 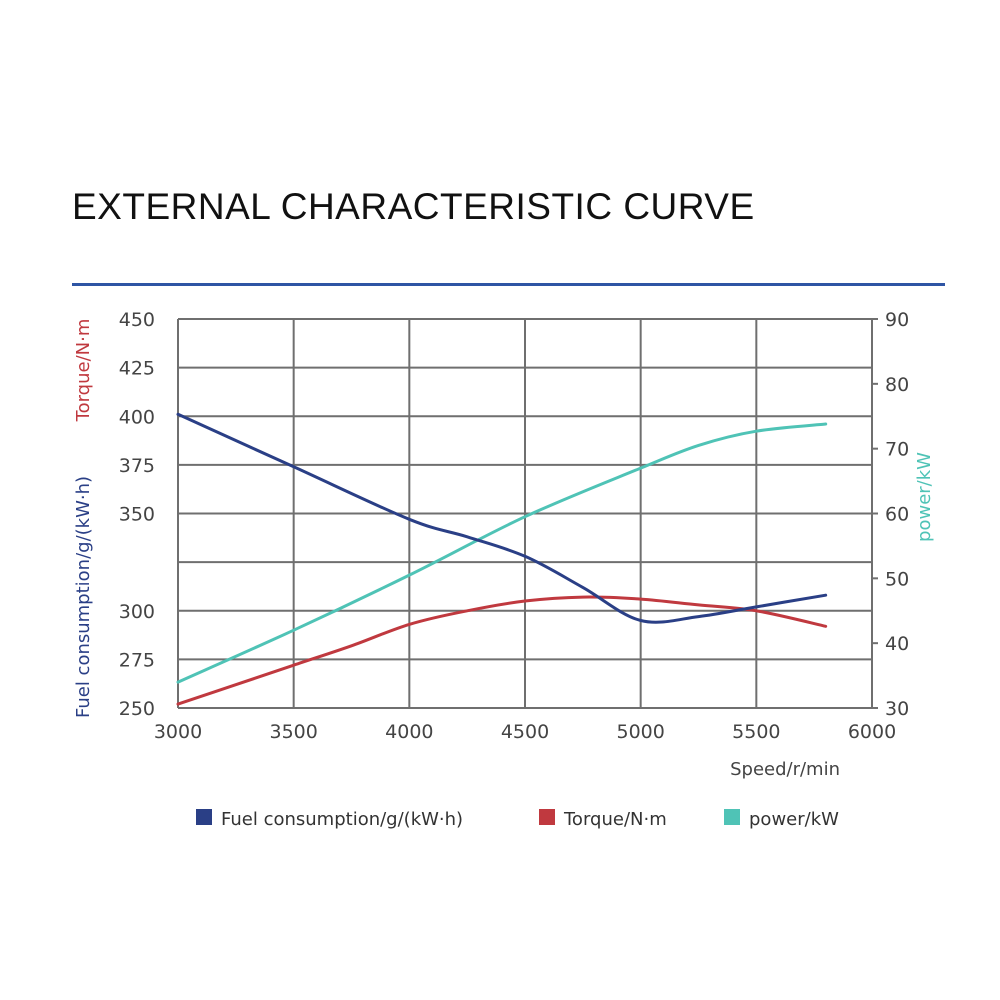 What do you see at coordinates (502, 518) in the screenshot?
I see `series-line-fuel-consumption` at bounding box center [502, 518].